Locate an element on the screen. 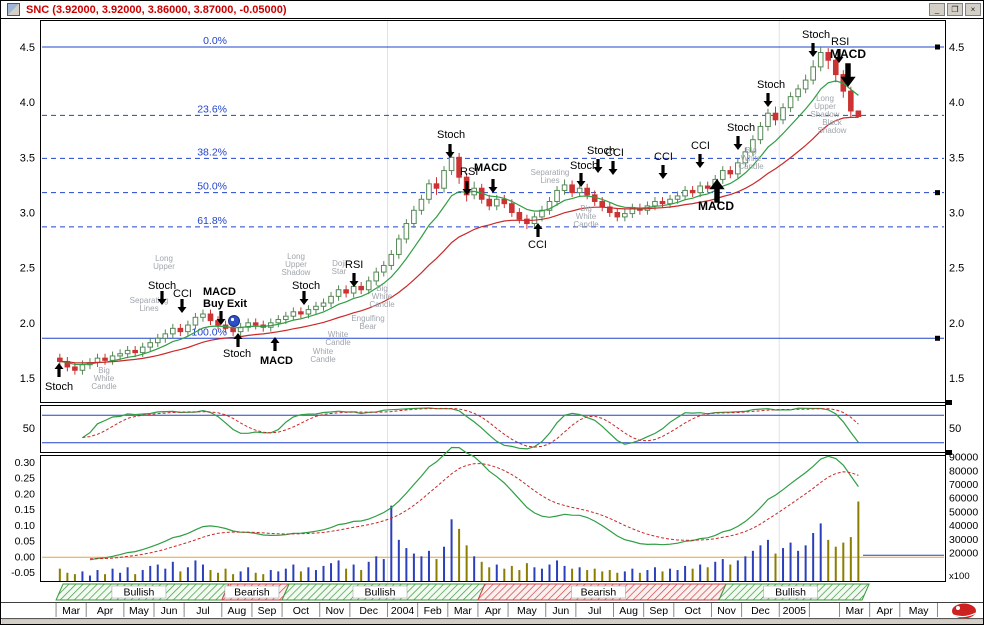  volume-axis-label: 90000 is located at coordinates (963, 458).